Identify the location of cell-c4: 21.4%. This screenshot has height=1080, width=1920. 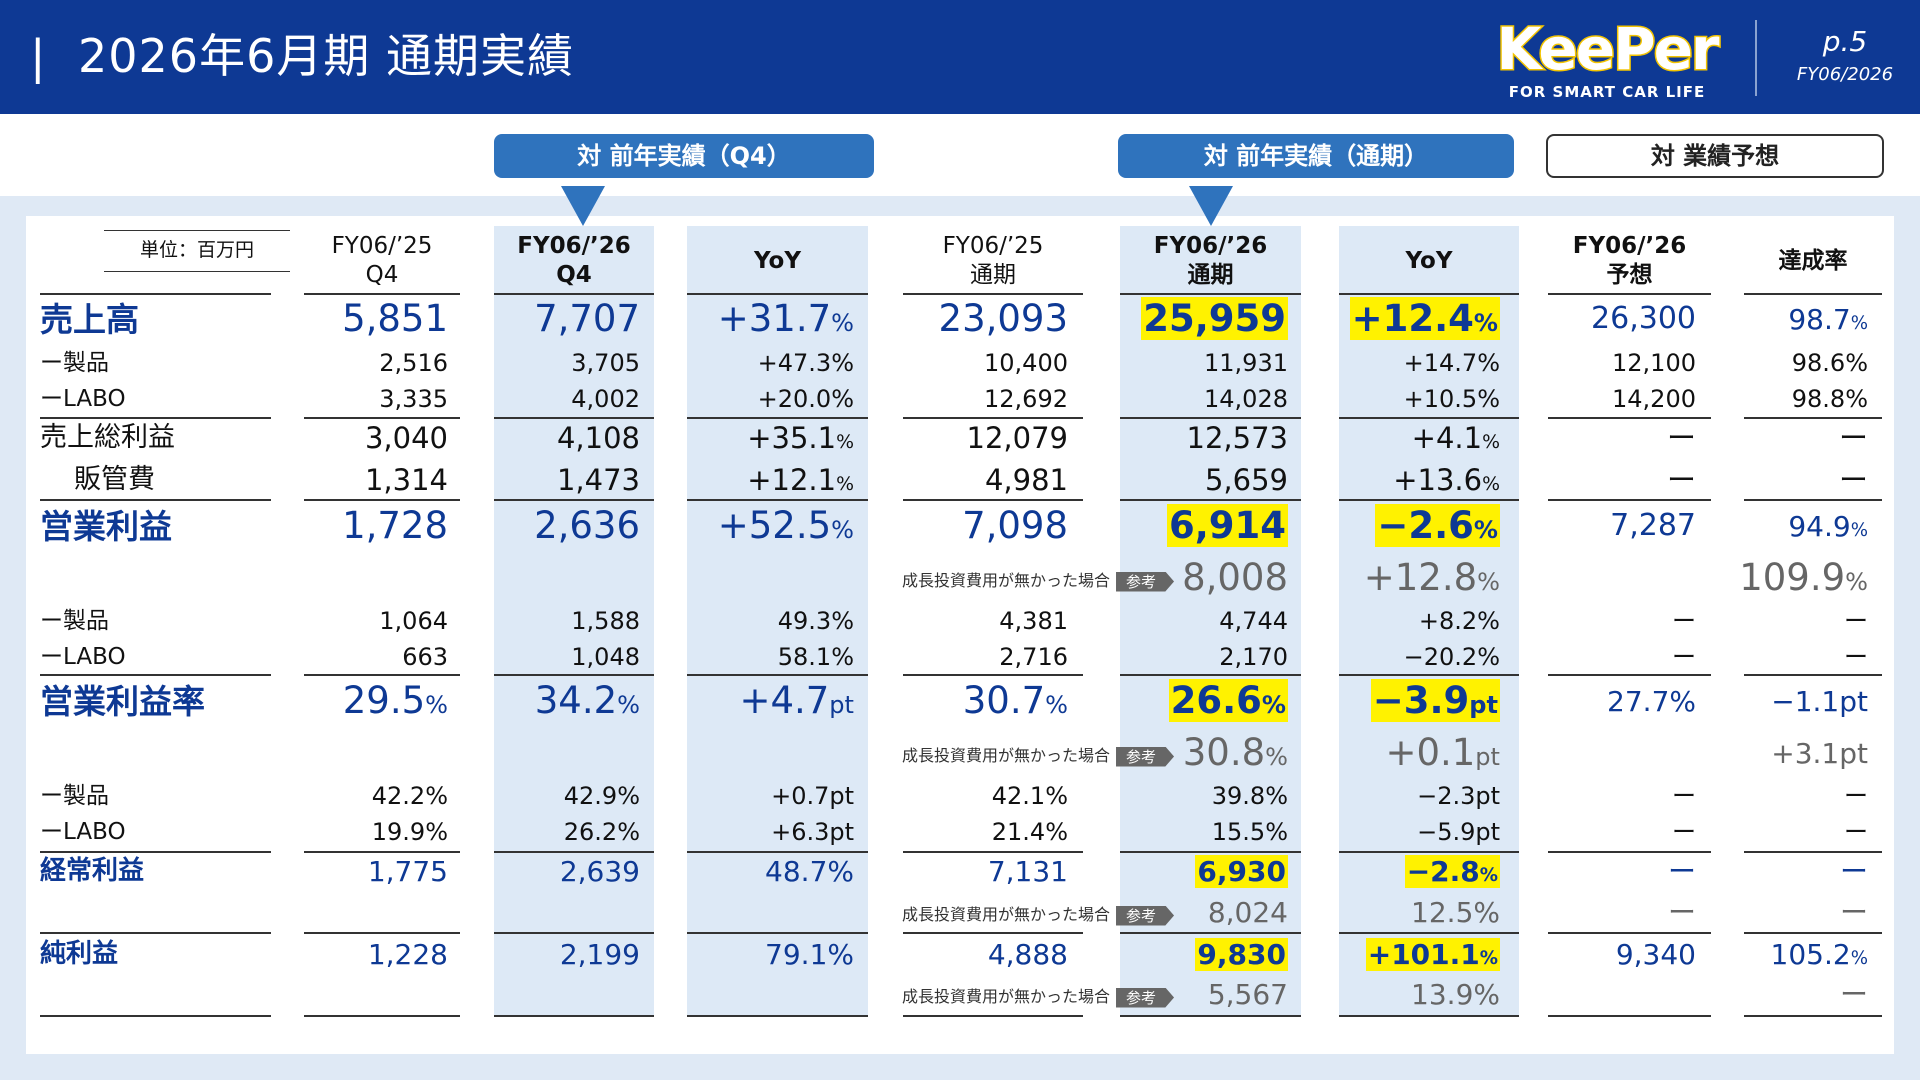
(1030, 832).